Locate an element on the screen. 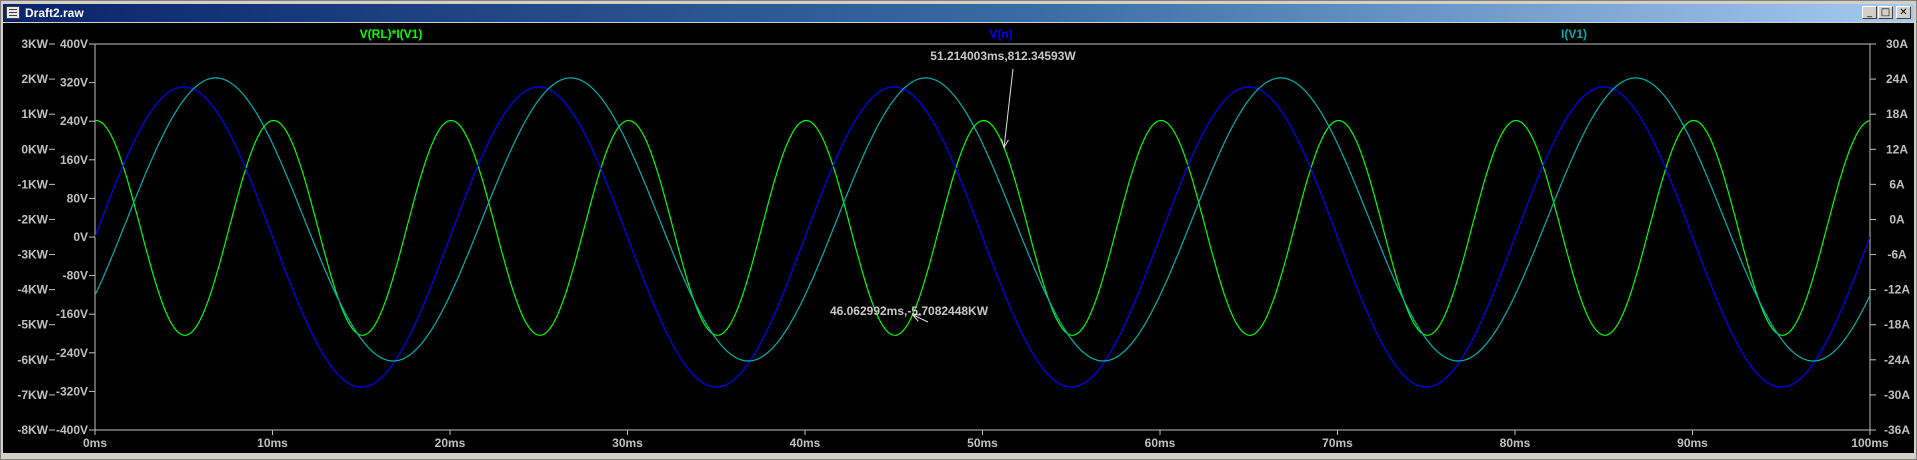  waveform-icon is located at coordinates (13, 12).